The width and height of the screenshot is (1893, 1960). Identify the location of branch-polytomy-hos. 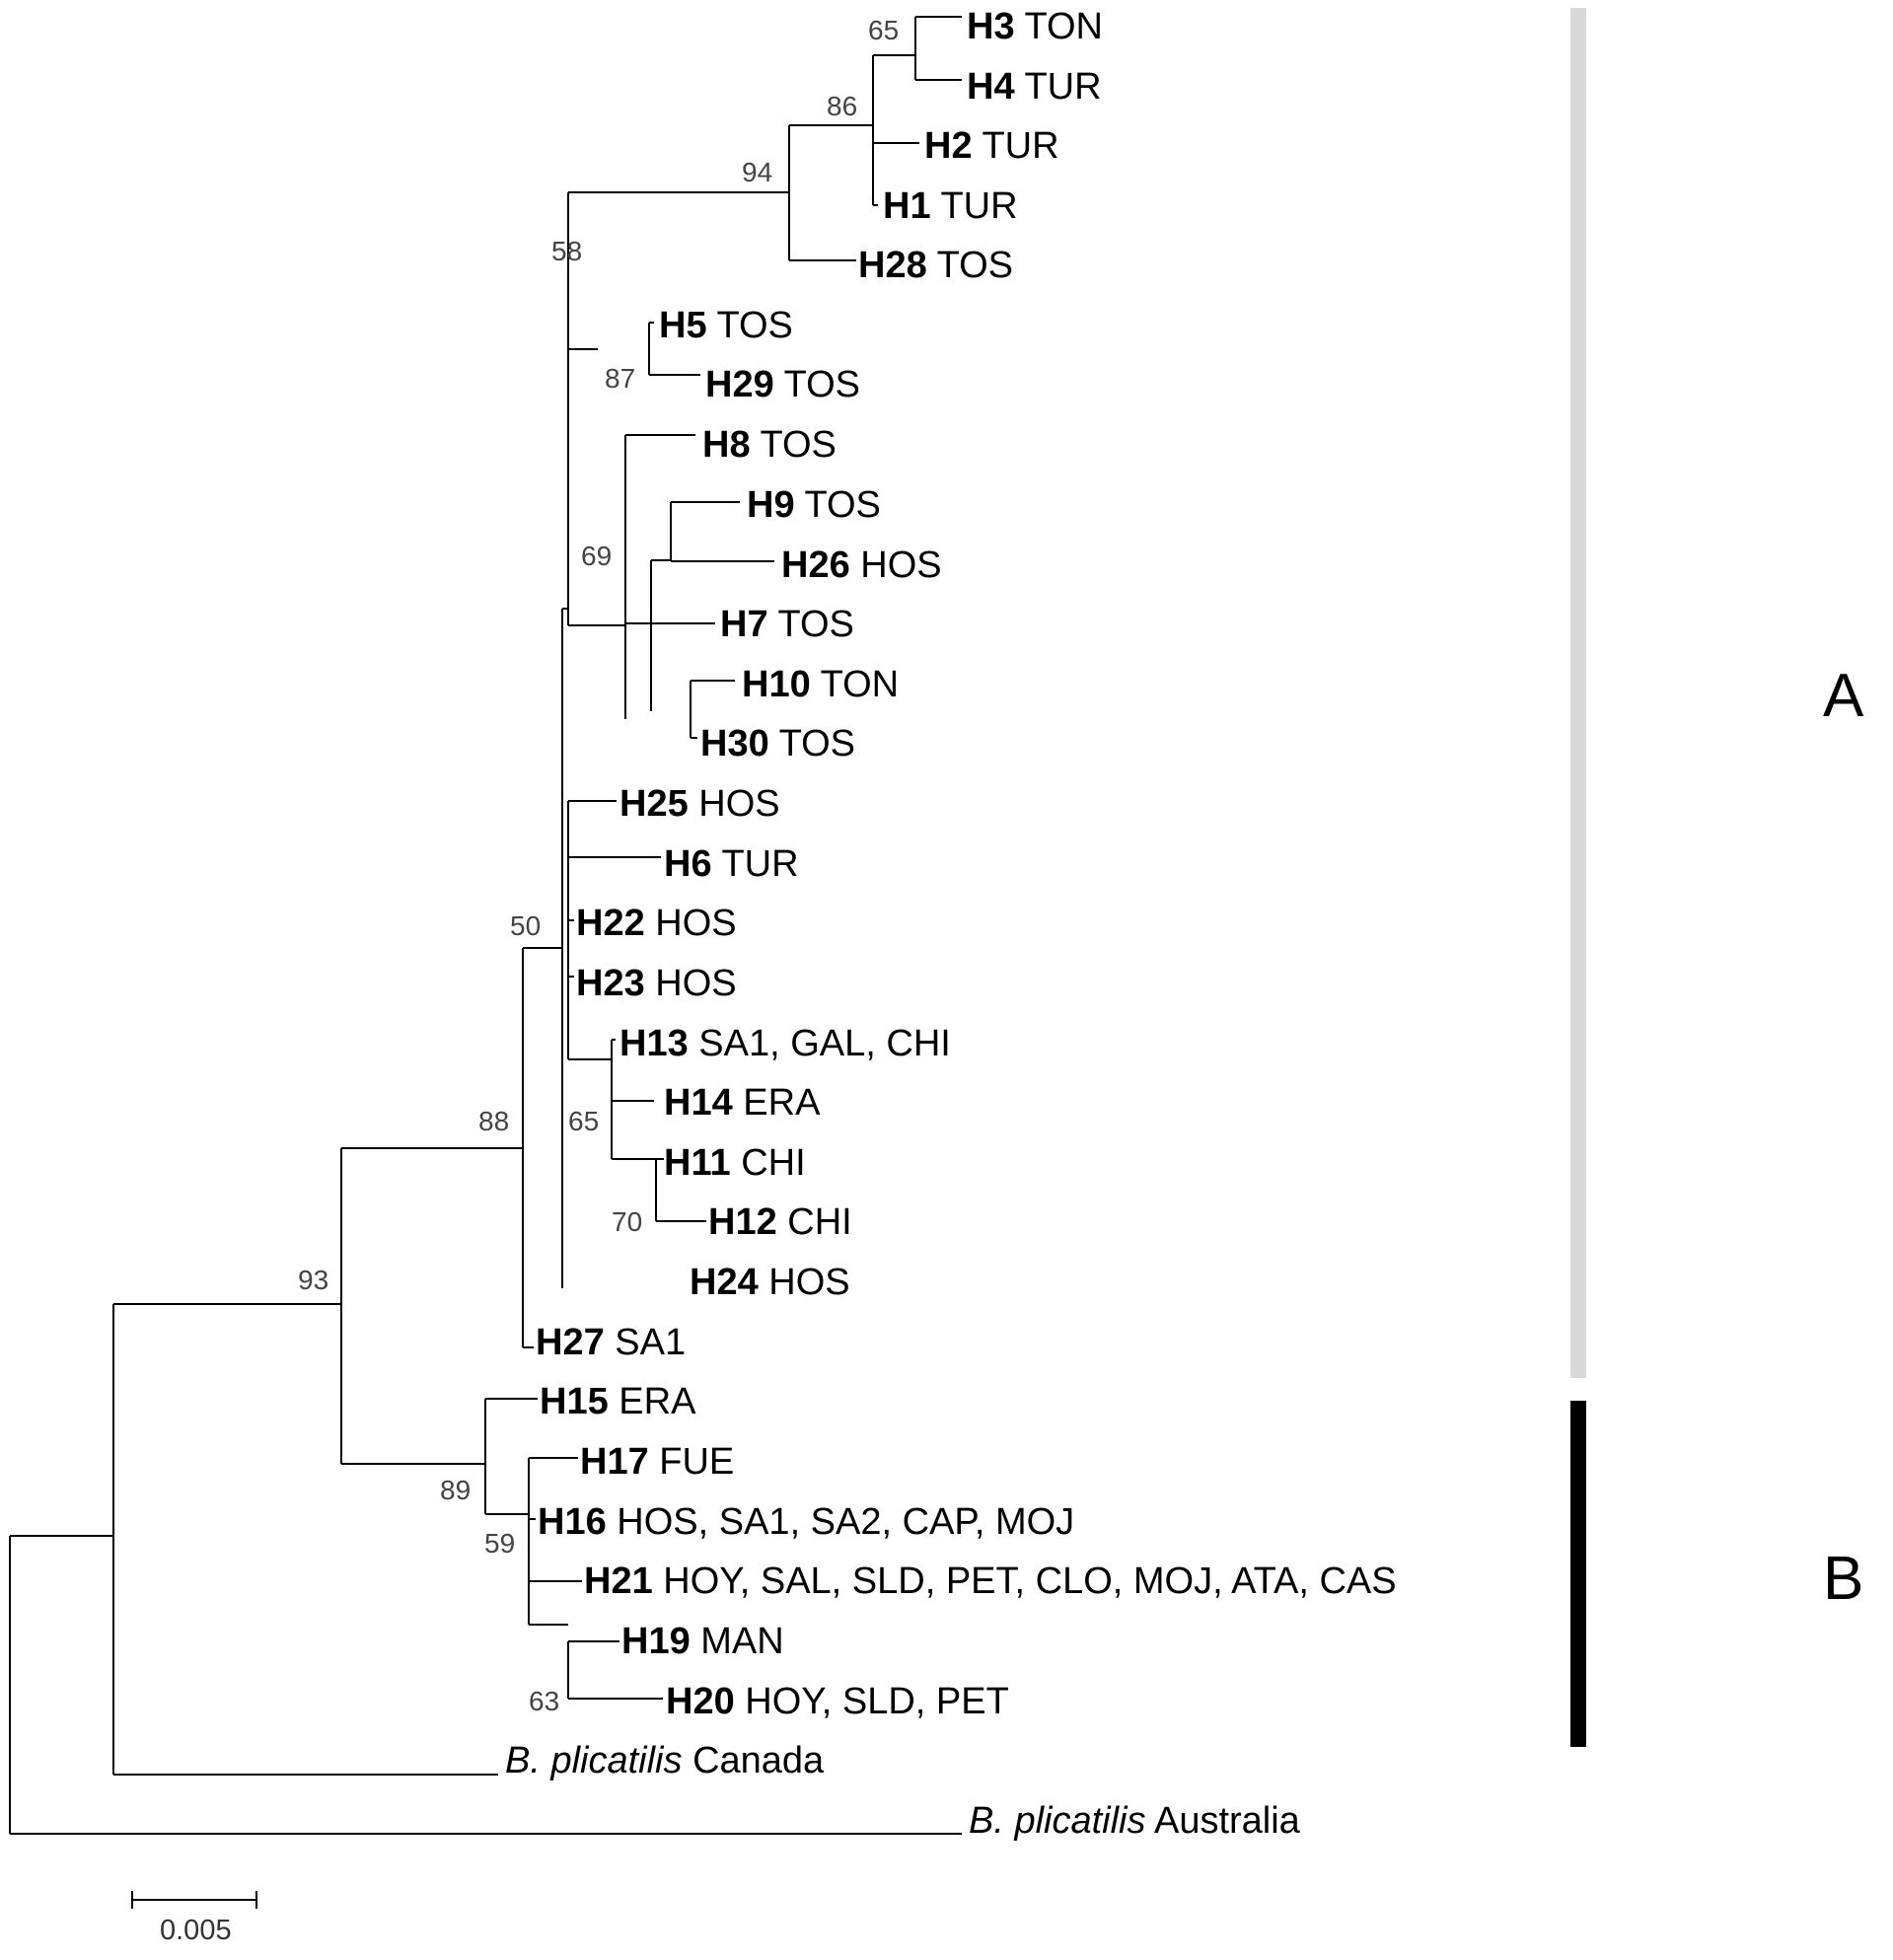
(614, 930).